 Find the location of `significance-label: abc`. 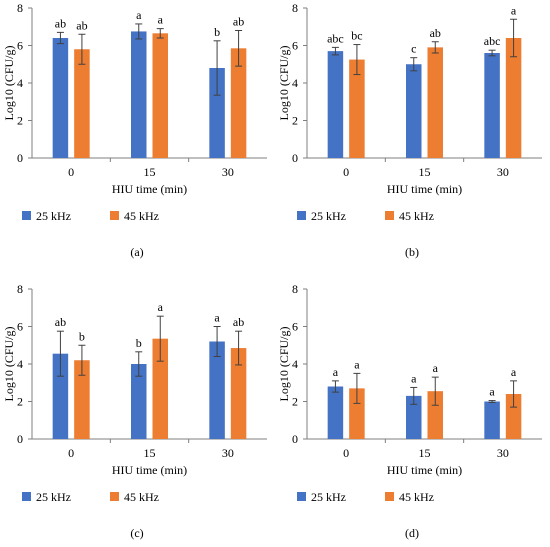

significance-label: abc is located at coordinates (335, 38).